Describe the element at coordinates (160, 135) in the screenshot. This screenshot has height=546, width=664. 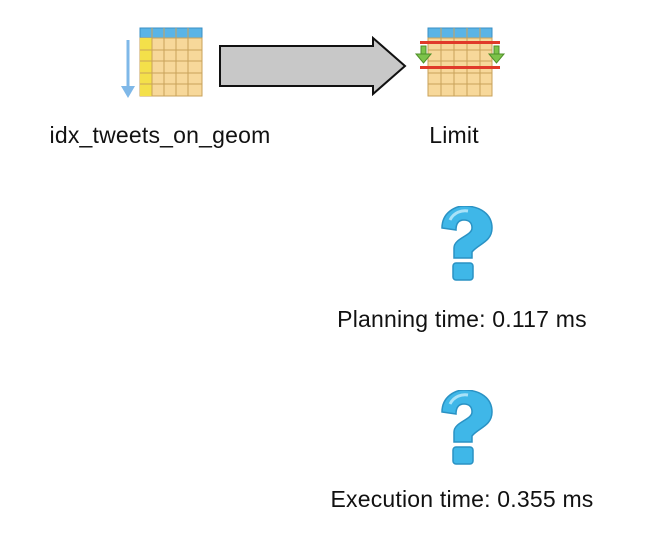
I see `index-scan-label: idx_tweets_on_geom` at that location.